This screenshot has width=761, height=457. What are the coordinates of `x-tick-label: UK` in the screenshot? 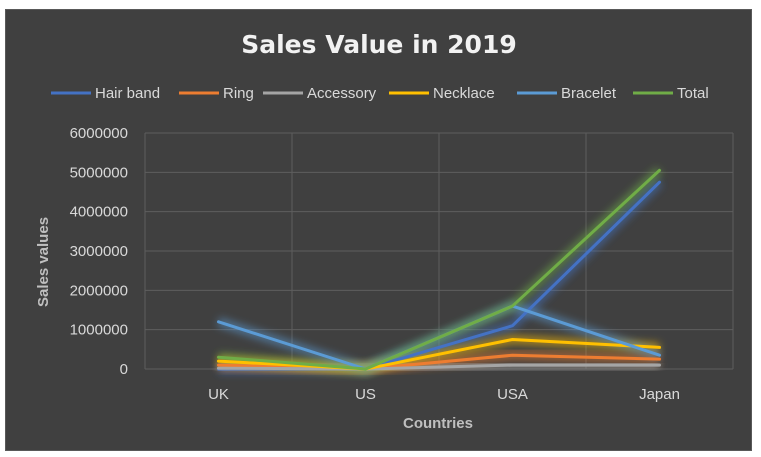 It's located at (218, 394).